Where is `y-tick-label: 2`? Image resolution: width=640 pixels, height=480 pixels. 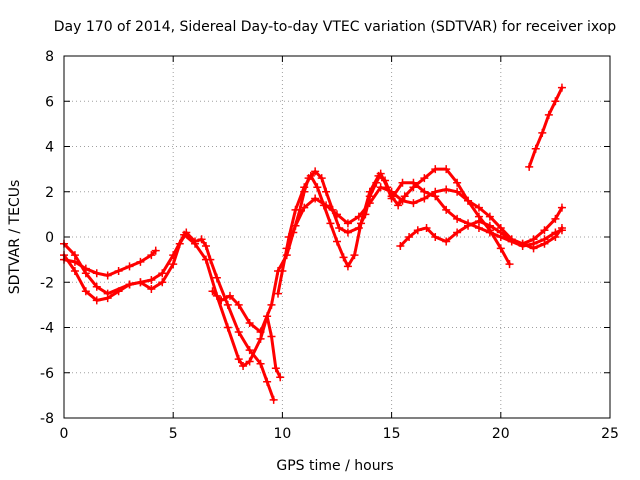 y-tick-label: 2 is located at coordinates (49, 193).